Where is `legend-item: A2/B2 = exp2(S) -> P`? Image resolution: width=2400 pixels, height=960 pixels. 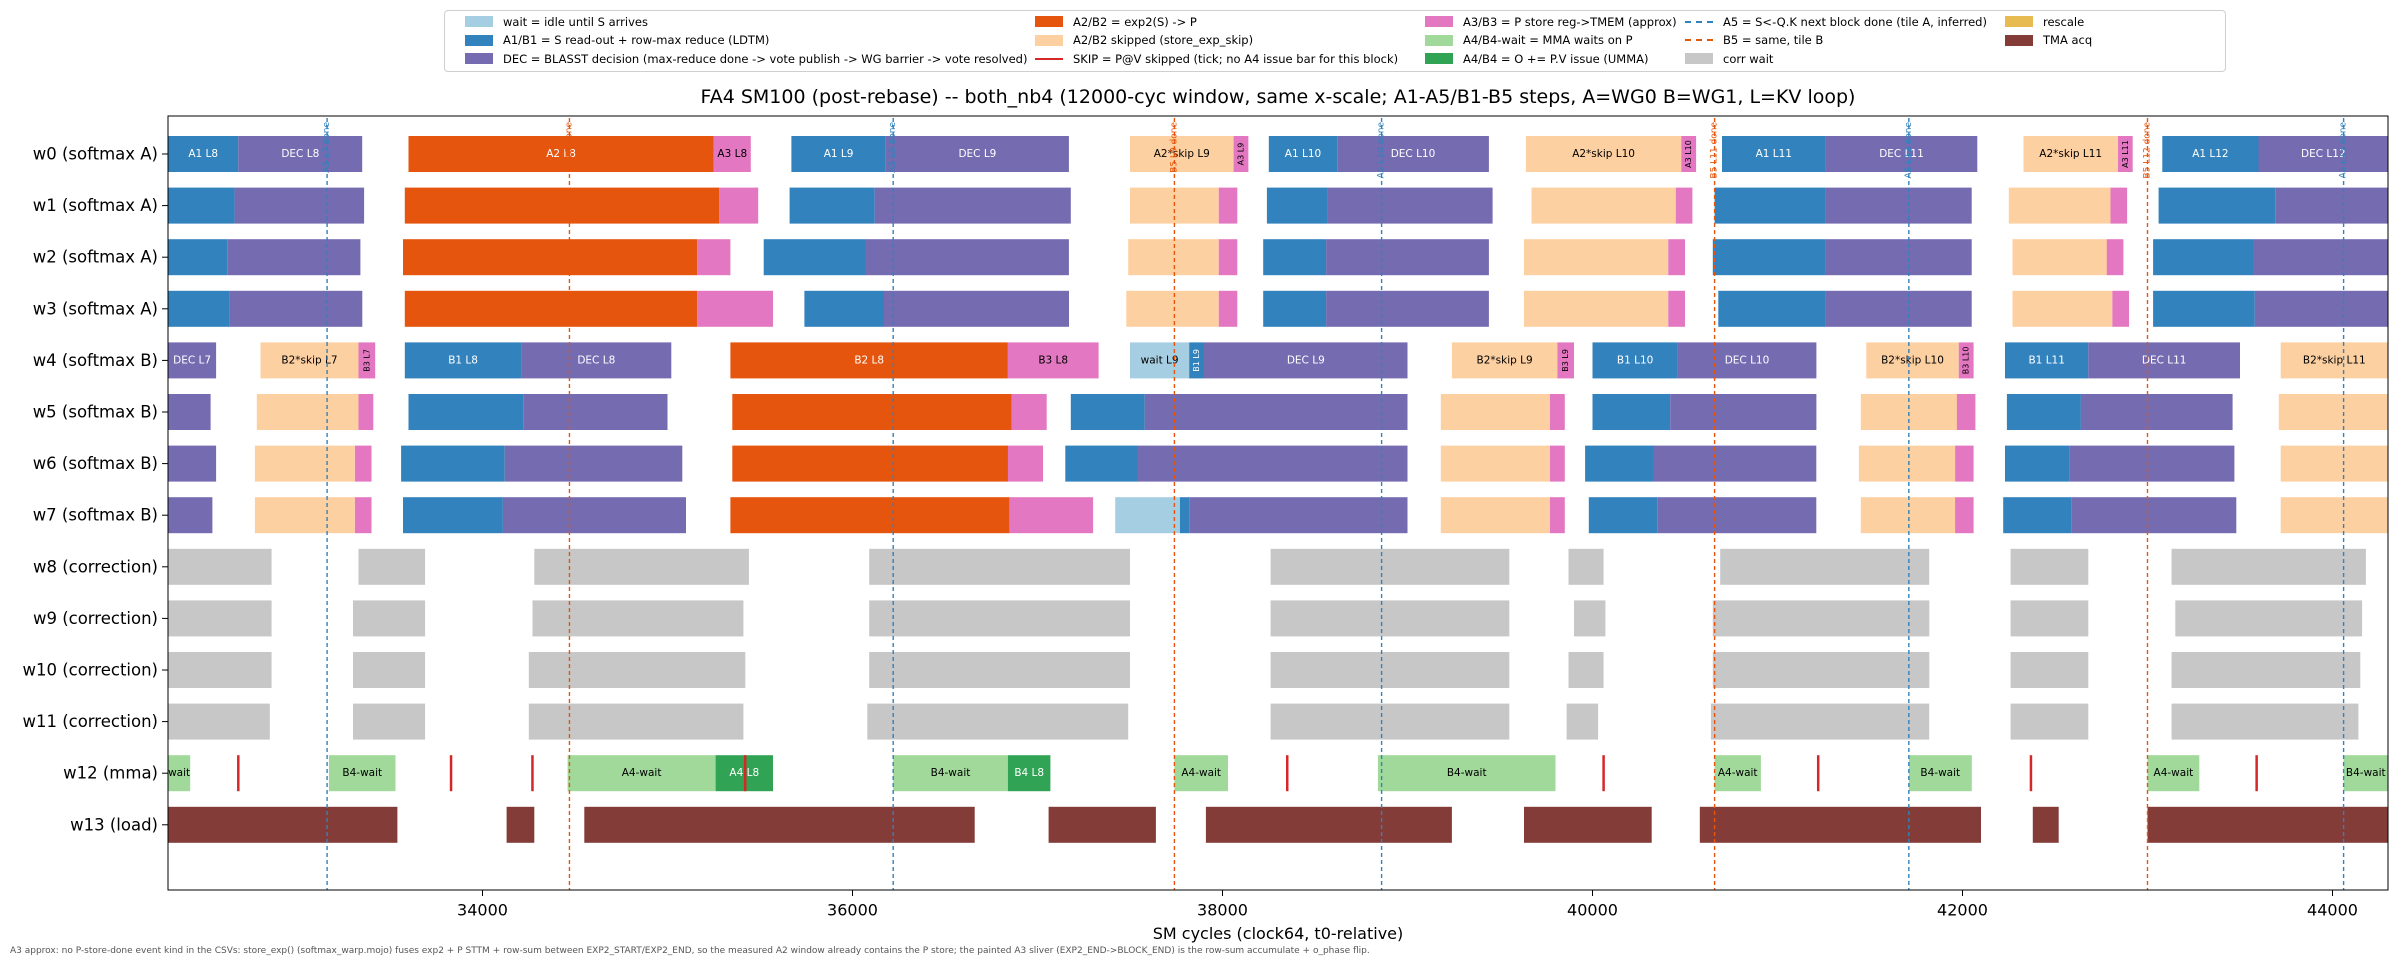
legend-item: A2/B2 = exp2(S) -> P is located at coordinates (1116, 21).